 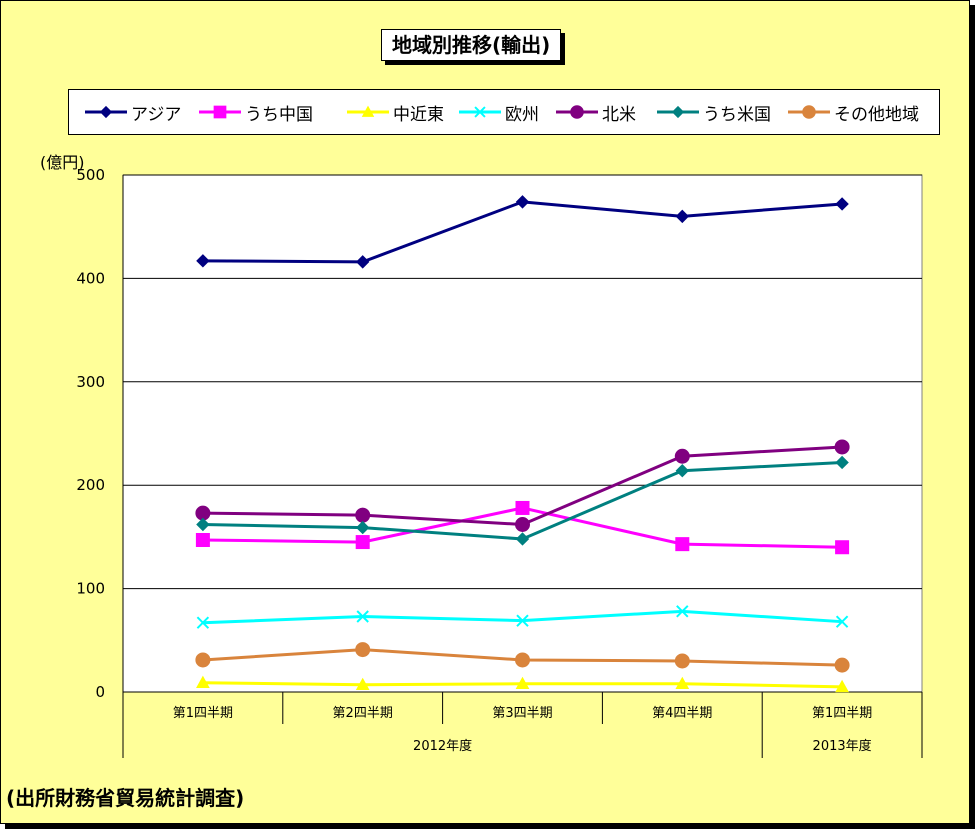 I want to click on x-tick-label: 第2四半期, so click(x=363, y=713).